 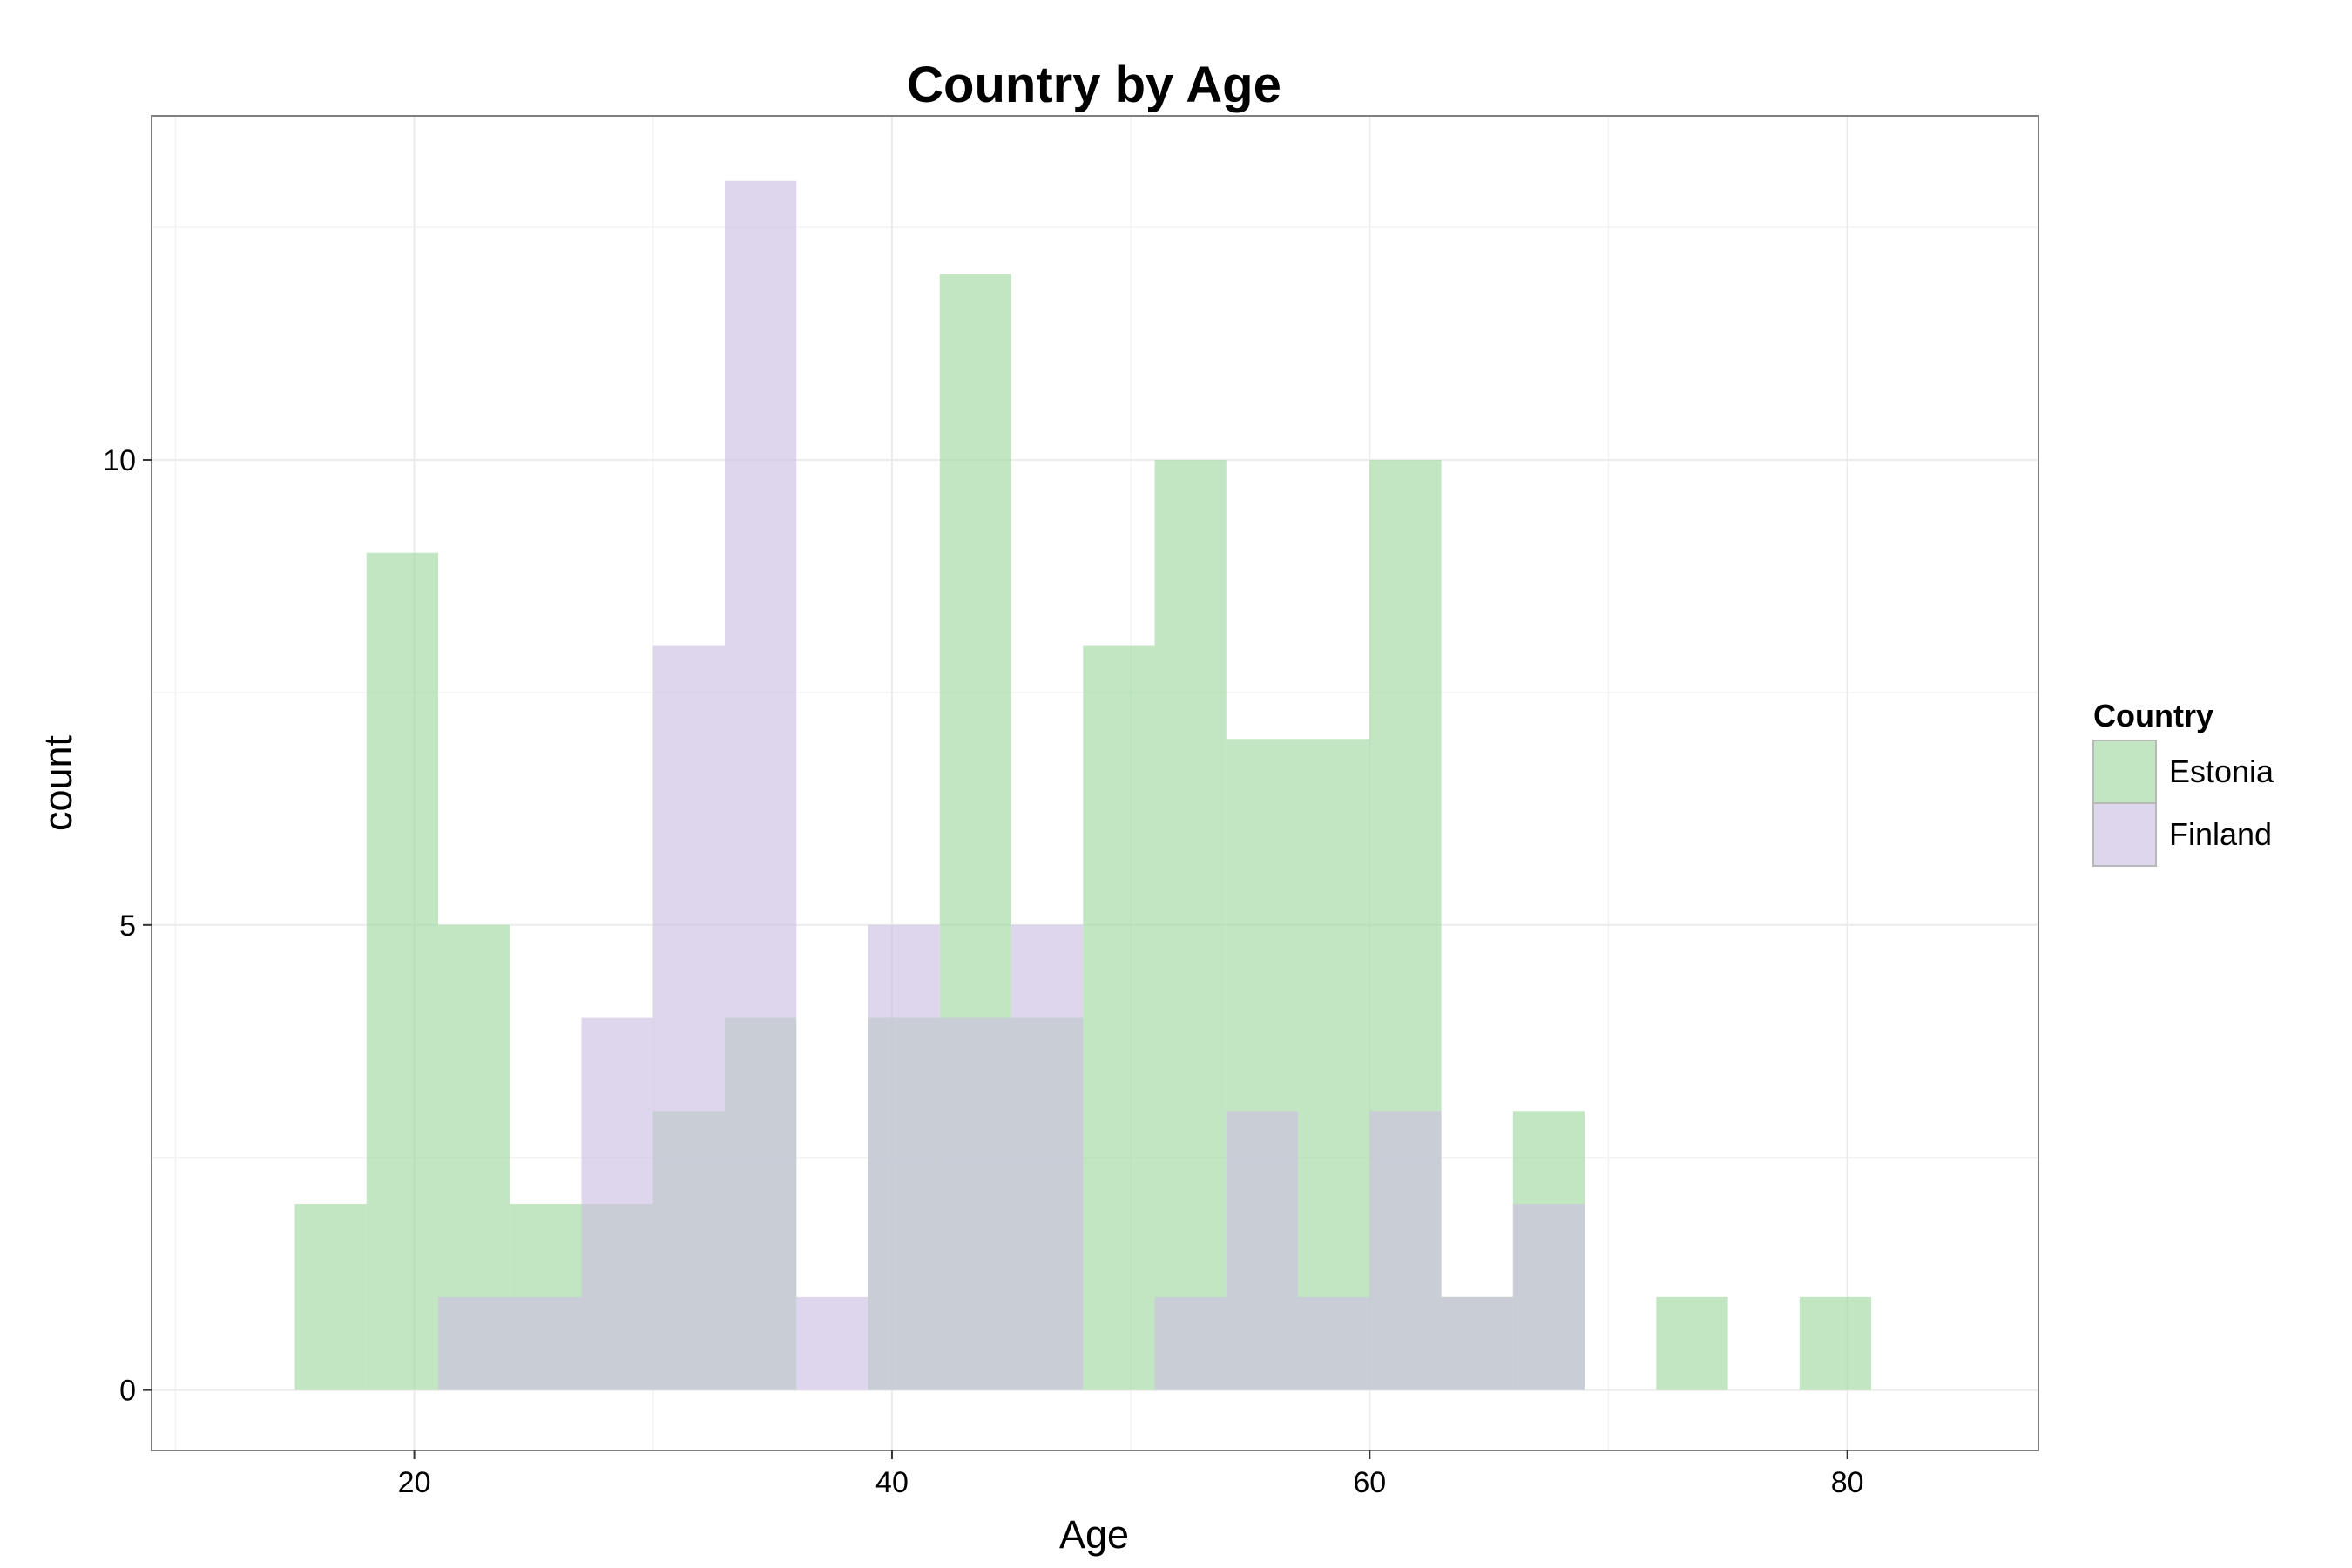 I want to click on legend-key-finland, so click(x=2124, y=834).